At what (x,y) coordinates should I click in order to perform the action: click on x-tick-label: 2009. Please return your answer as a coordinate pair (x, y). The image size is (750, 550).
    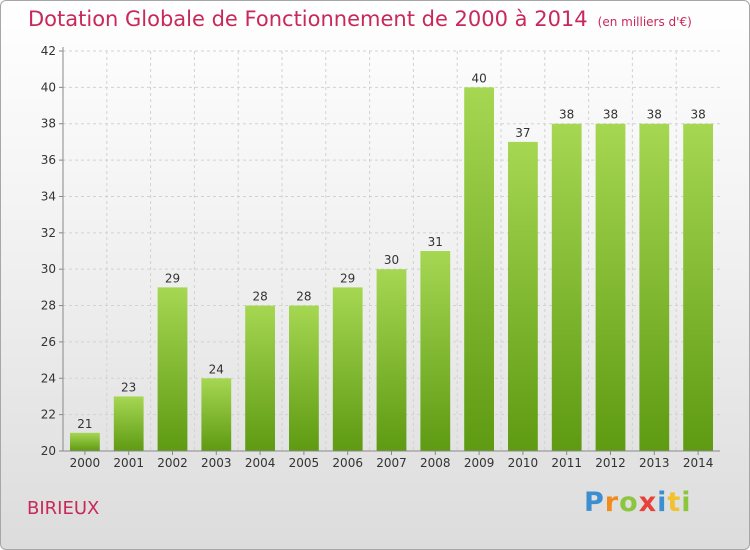
    Looking at the image, I should click on (479, 463).